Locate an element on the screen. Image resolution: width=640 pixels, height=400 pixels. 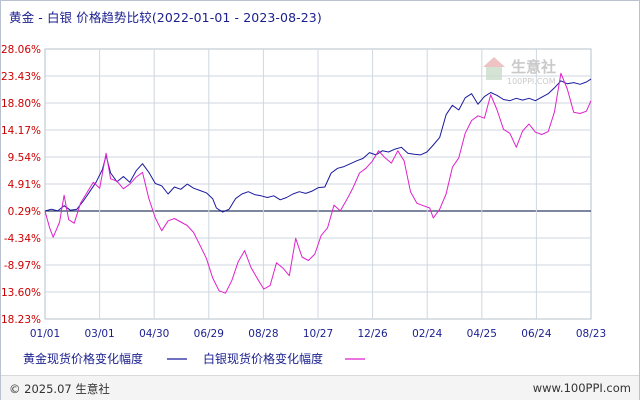
x-tick-label: 04/30 is located at coordinates (154, 334).